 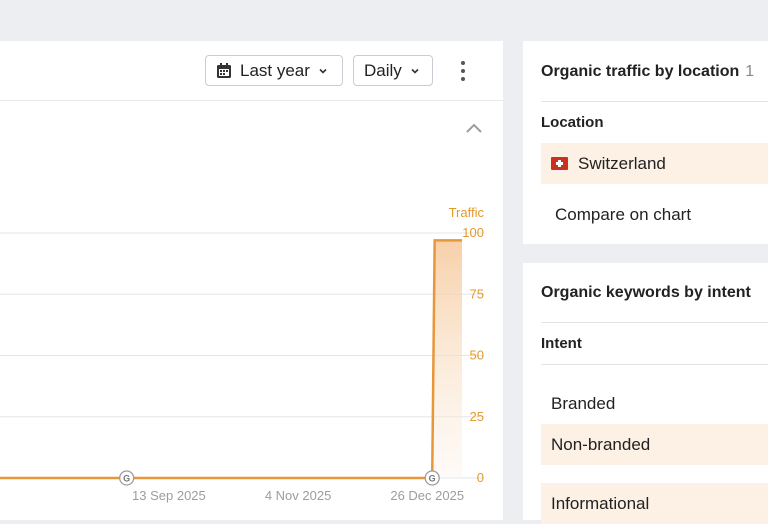 I want to click on period-dropdown: Last year, so click(x=274, y=70).